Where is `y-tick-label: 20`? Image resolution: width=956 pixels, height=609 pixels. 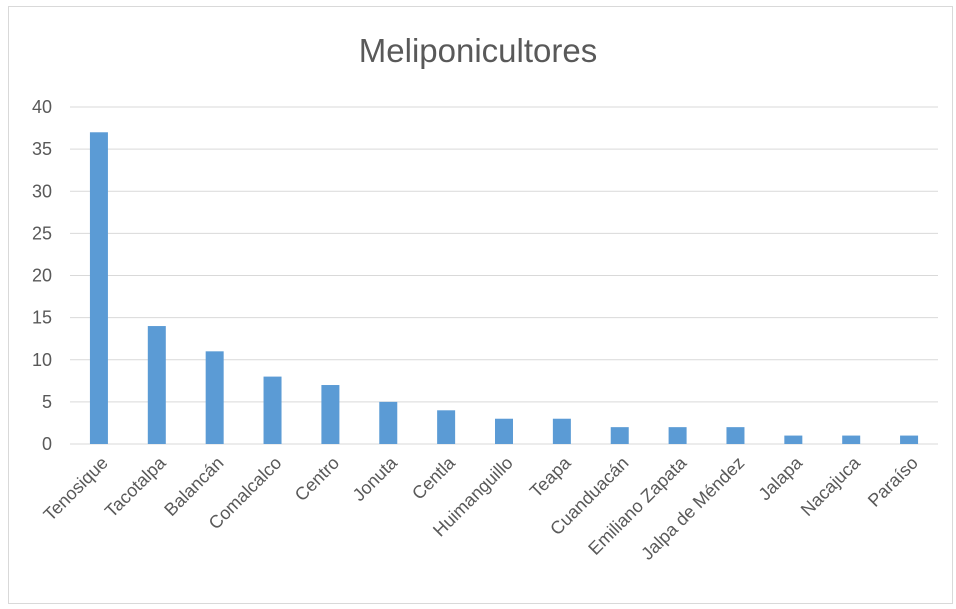
y-tick-label: 20 is located at coordinates (42, 276).